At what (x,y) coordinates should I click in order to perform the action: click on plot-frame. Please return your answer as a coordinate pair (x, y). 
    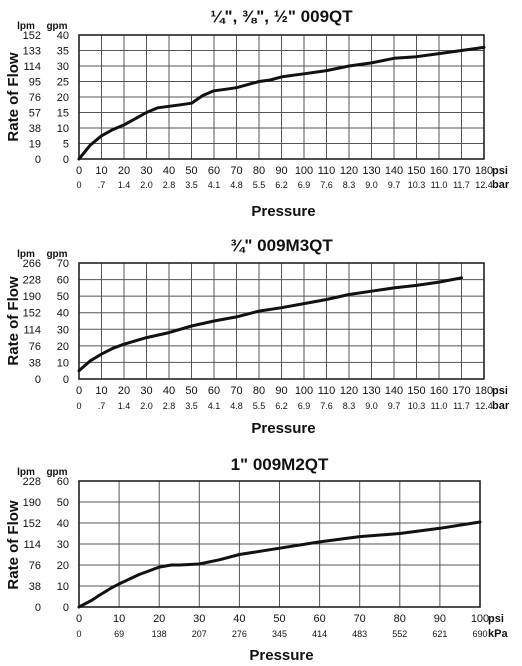
    Looking at the image, I should click on (279, 544).